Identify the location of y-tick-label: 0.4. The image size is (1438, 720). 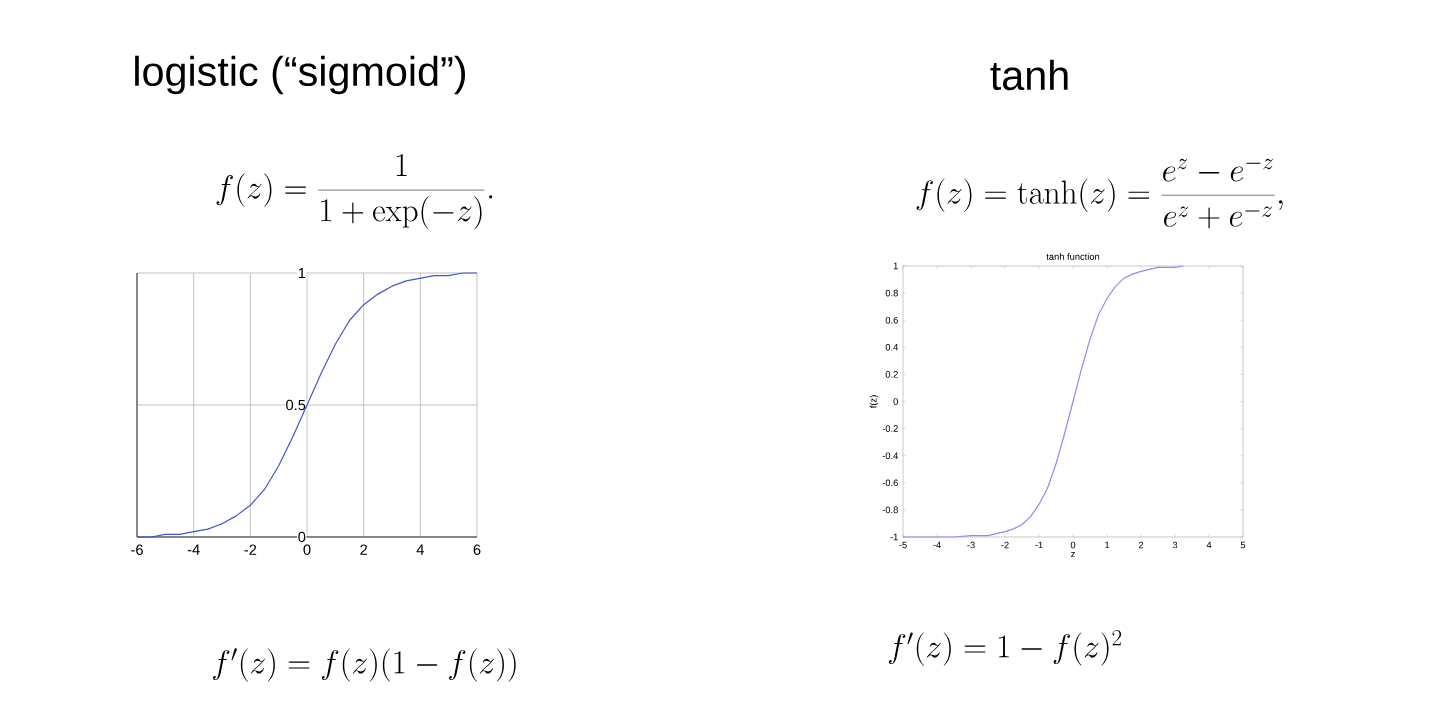
(892, 347).